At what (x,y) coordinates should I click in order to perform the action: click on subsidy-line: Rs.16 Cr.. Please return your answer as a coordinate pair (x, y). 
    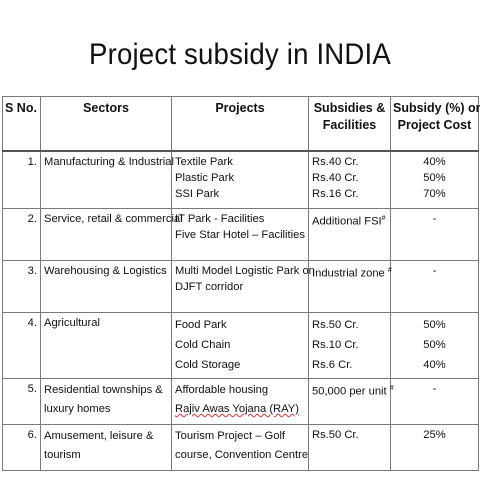
    Looking at the image, I should click on (335, 193).